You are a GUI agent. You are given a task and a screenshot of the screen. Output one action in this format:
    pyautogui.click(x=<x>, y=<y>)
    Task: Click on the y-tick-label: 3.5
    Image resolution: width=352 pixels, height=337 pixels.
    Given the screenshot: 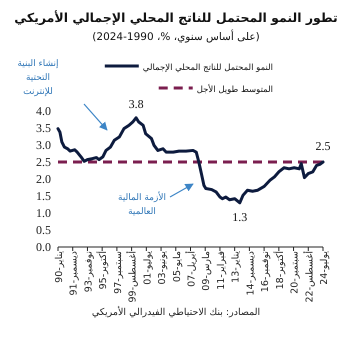 What is the action you would take?
    pyautogui.click(x=43, y=128)
    